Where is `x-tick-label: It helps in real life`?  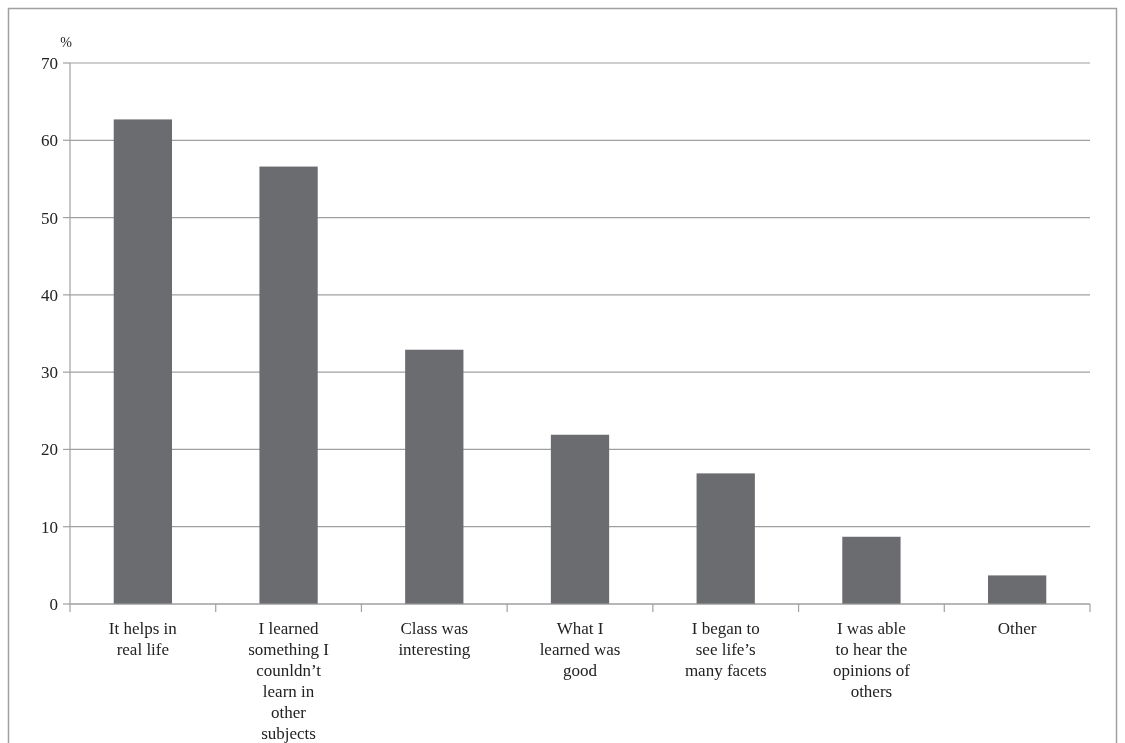
x-tick-label: It helps in real life is located at coordinates (143, 639).